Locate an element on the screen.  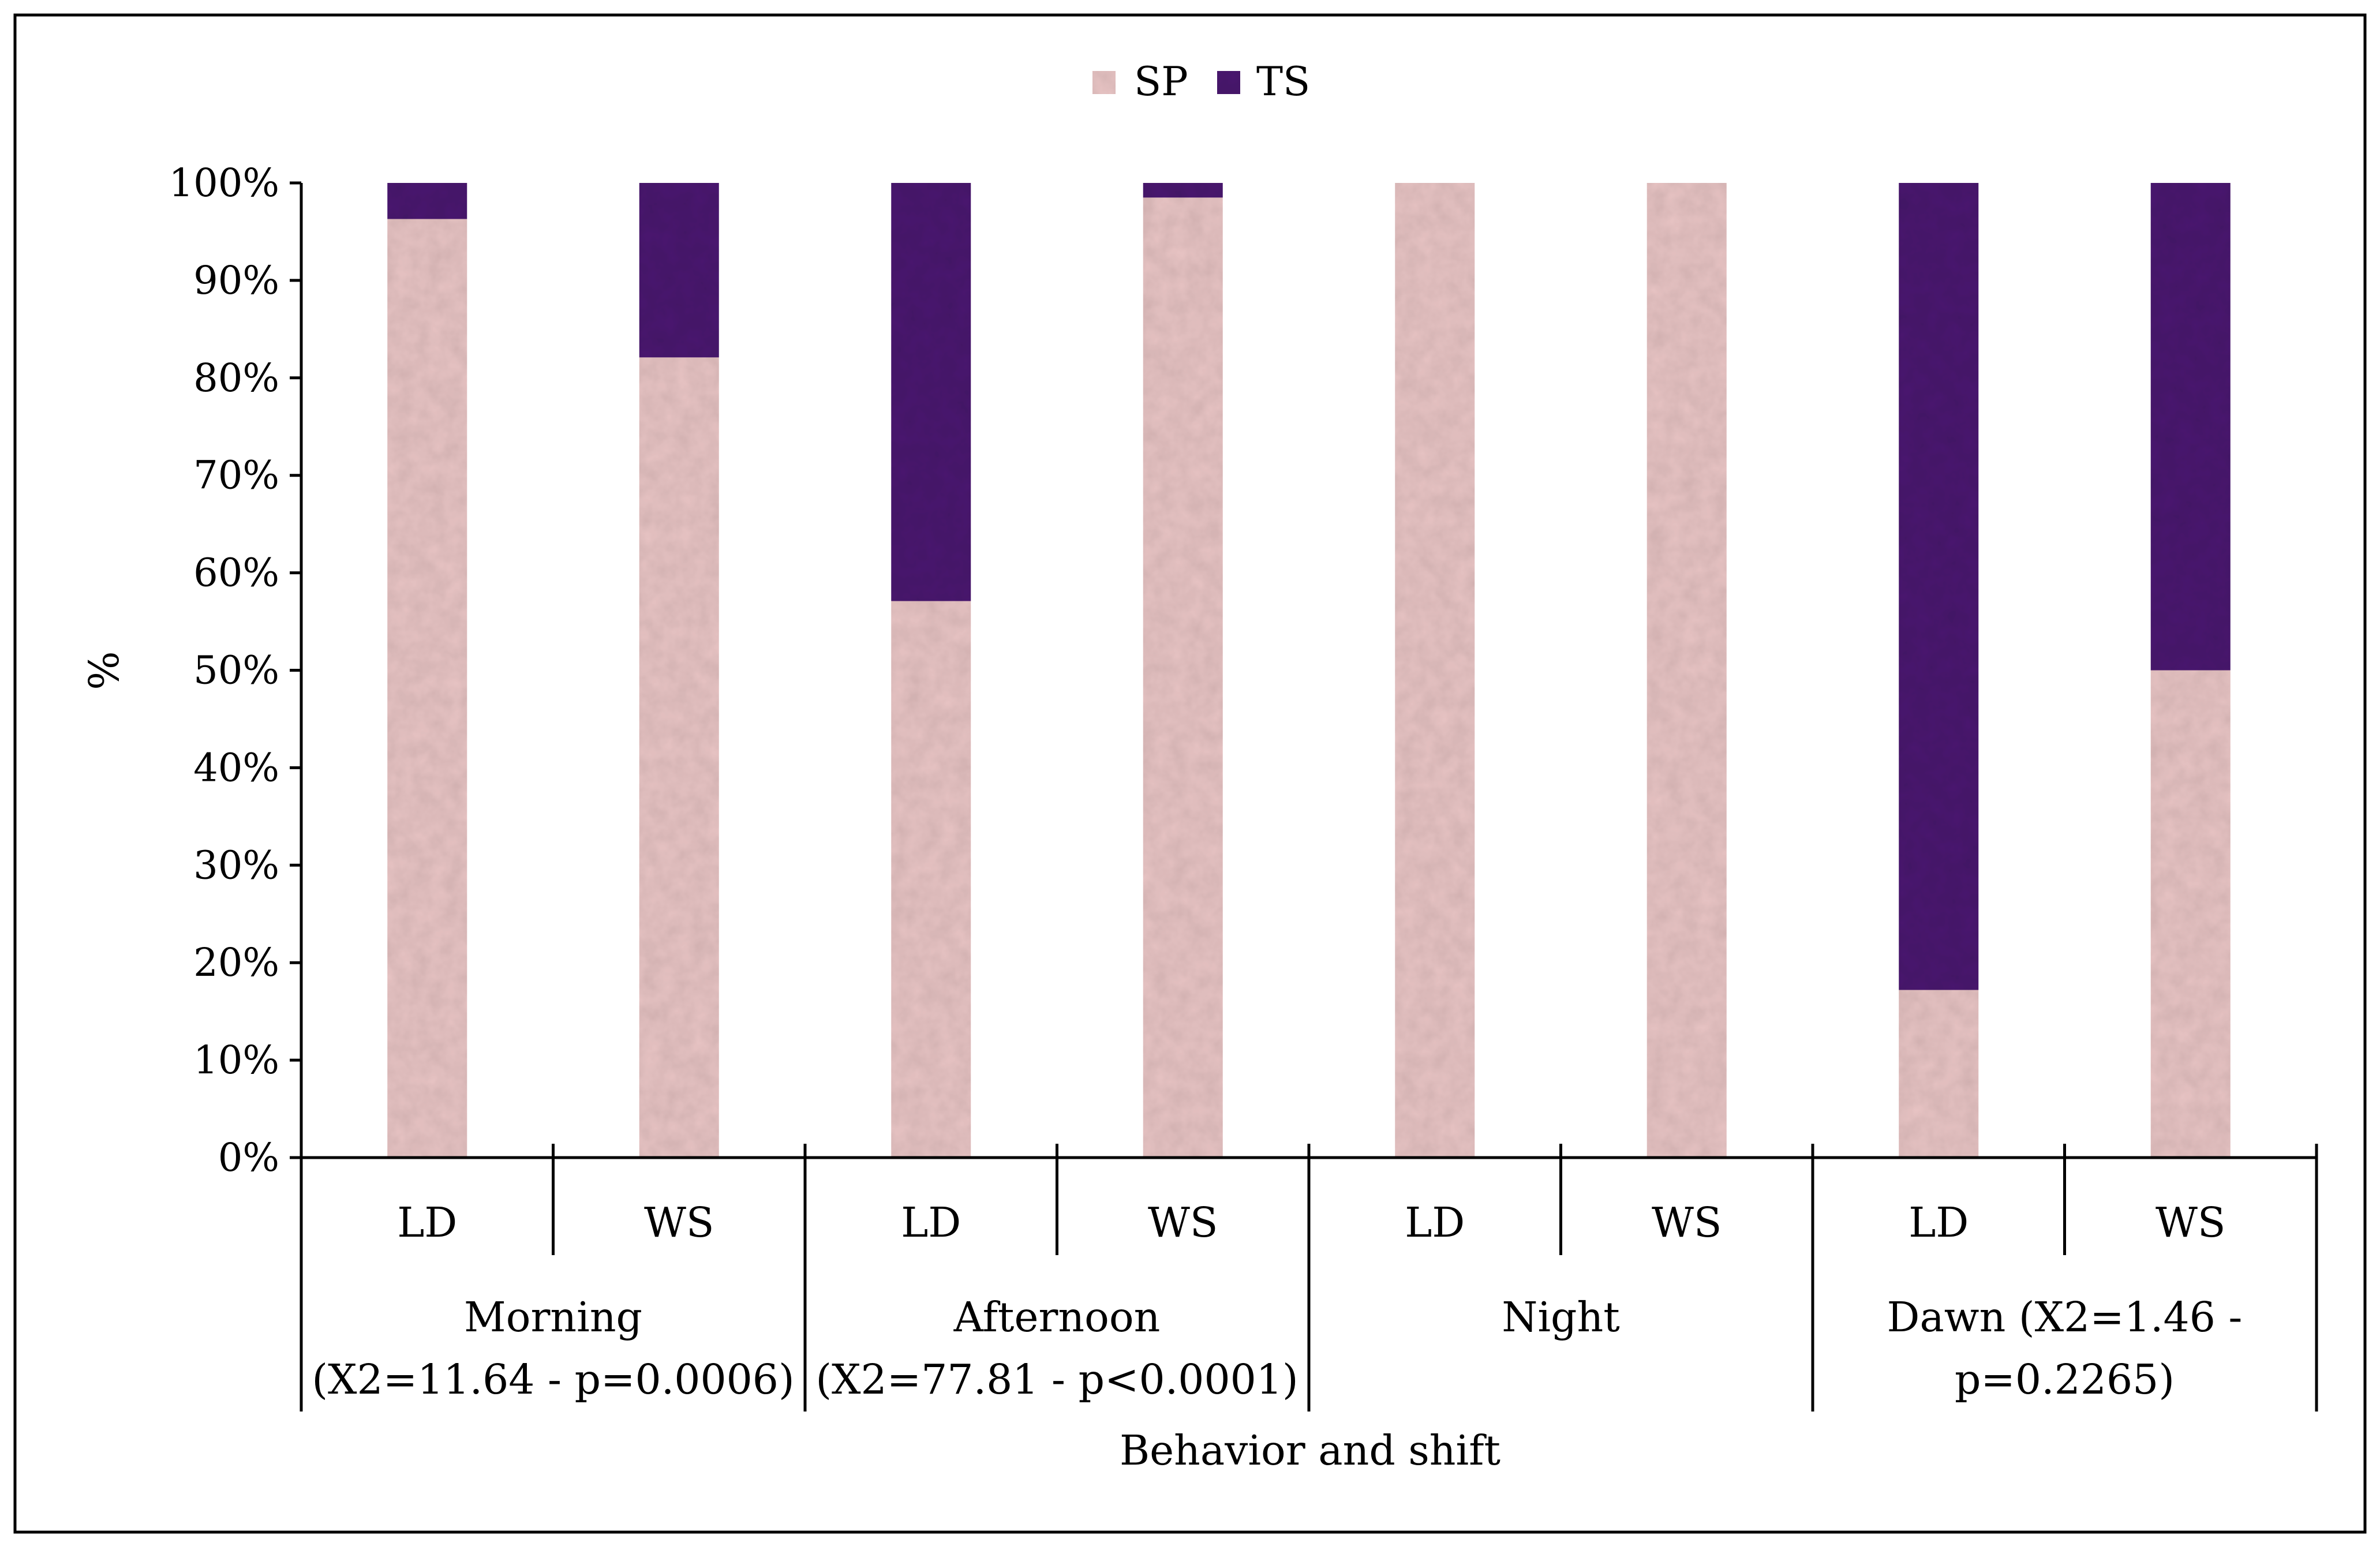
y-tick-label: 20% is located at coordinates (236, 962).